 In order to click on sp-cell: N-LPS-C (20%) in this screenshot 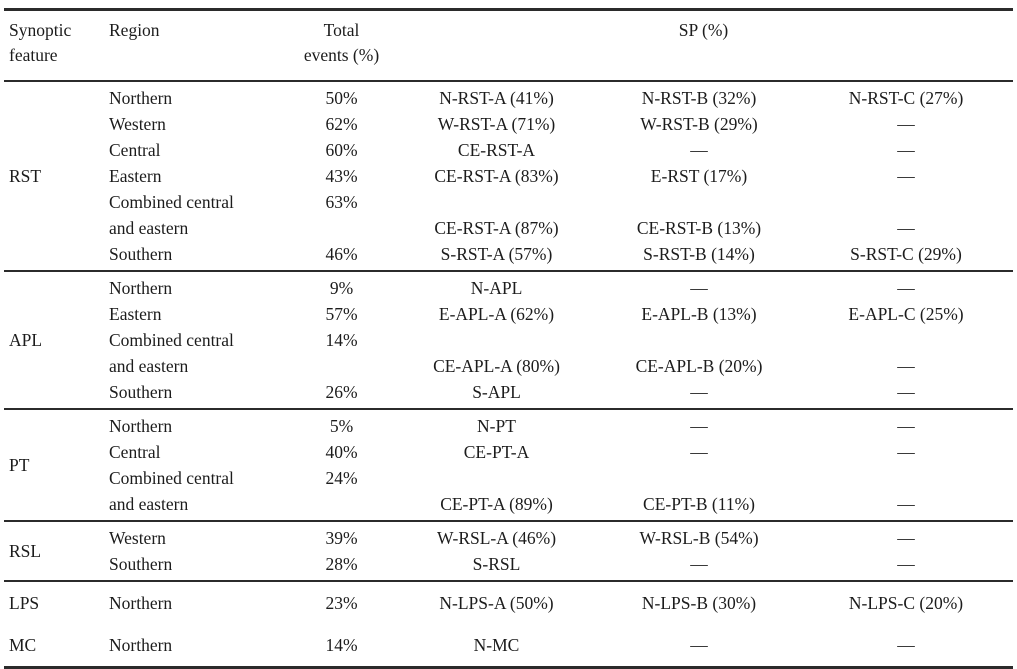, I will do `click(906, 603)`.